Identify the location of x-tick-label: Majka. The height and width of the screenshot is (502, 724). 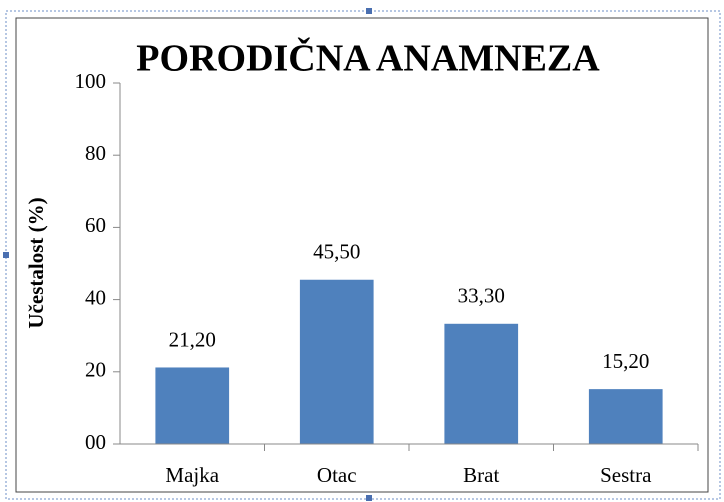
(192, 475).